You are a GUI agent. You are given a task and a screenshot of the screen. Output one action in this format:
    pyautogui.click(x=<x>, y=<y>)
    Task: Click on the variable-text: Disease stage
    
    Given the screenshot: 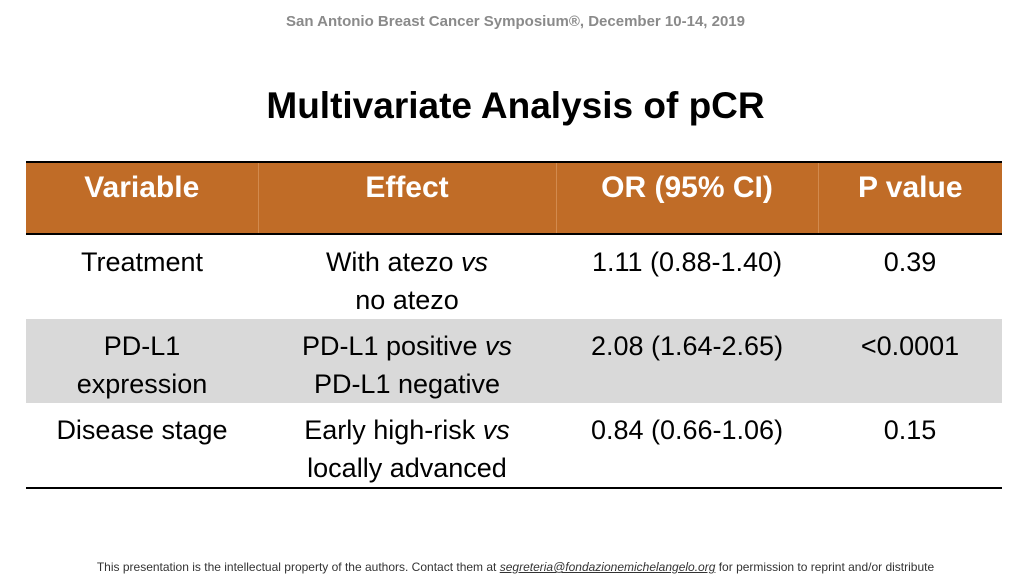 What is the action you would take?
    pyautogui.click(x=142, y=430)
    